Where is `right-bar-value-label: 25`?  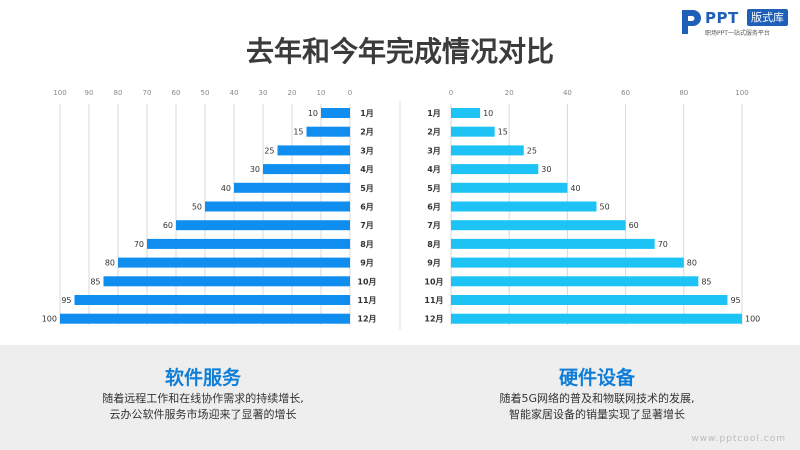
right-bar-value-label: 25 is located at coordinates (532, 150).